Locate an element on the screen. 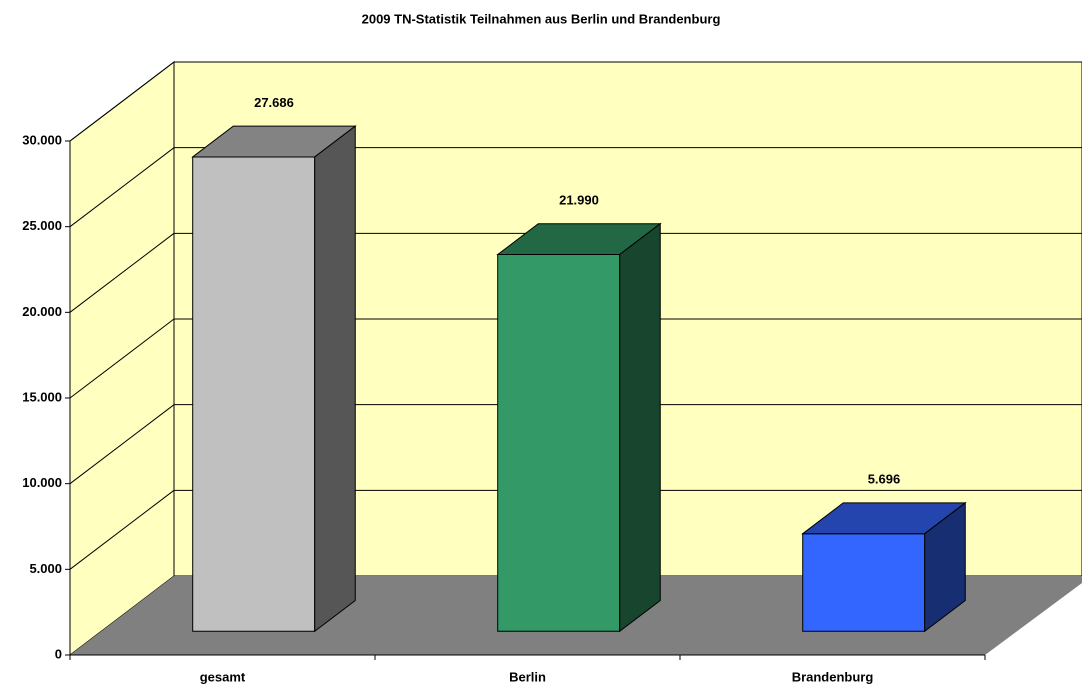 Image resolution: width=1082 pixels, height=686 pixels. y-tick-label: 15.000 is located at coordinates (42, 396).